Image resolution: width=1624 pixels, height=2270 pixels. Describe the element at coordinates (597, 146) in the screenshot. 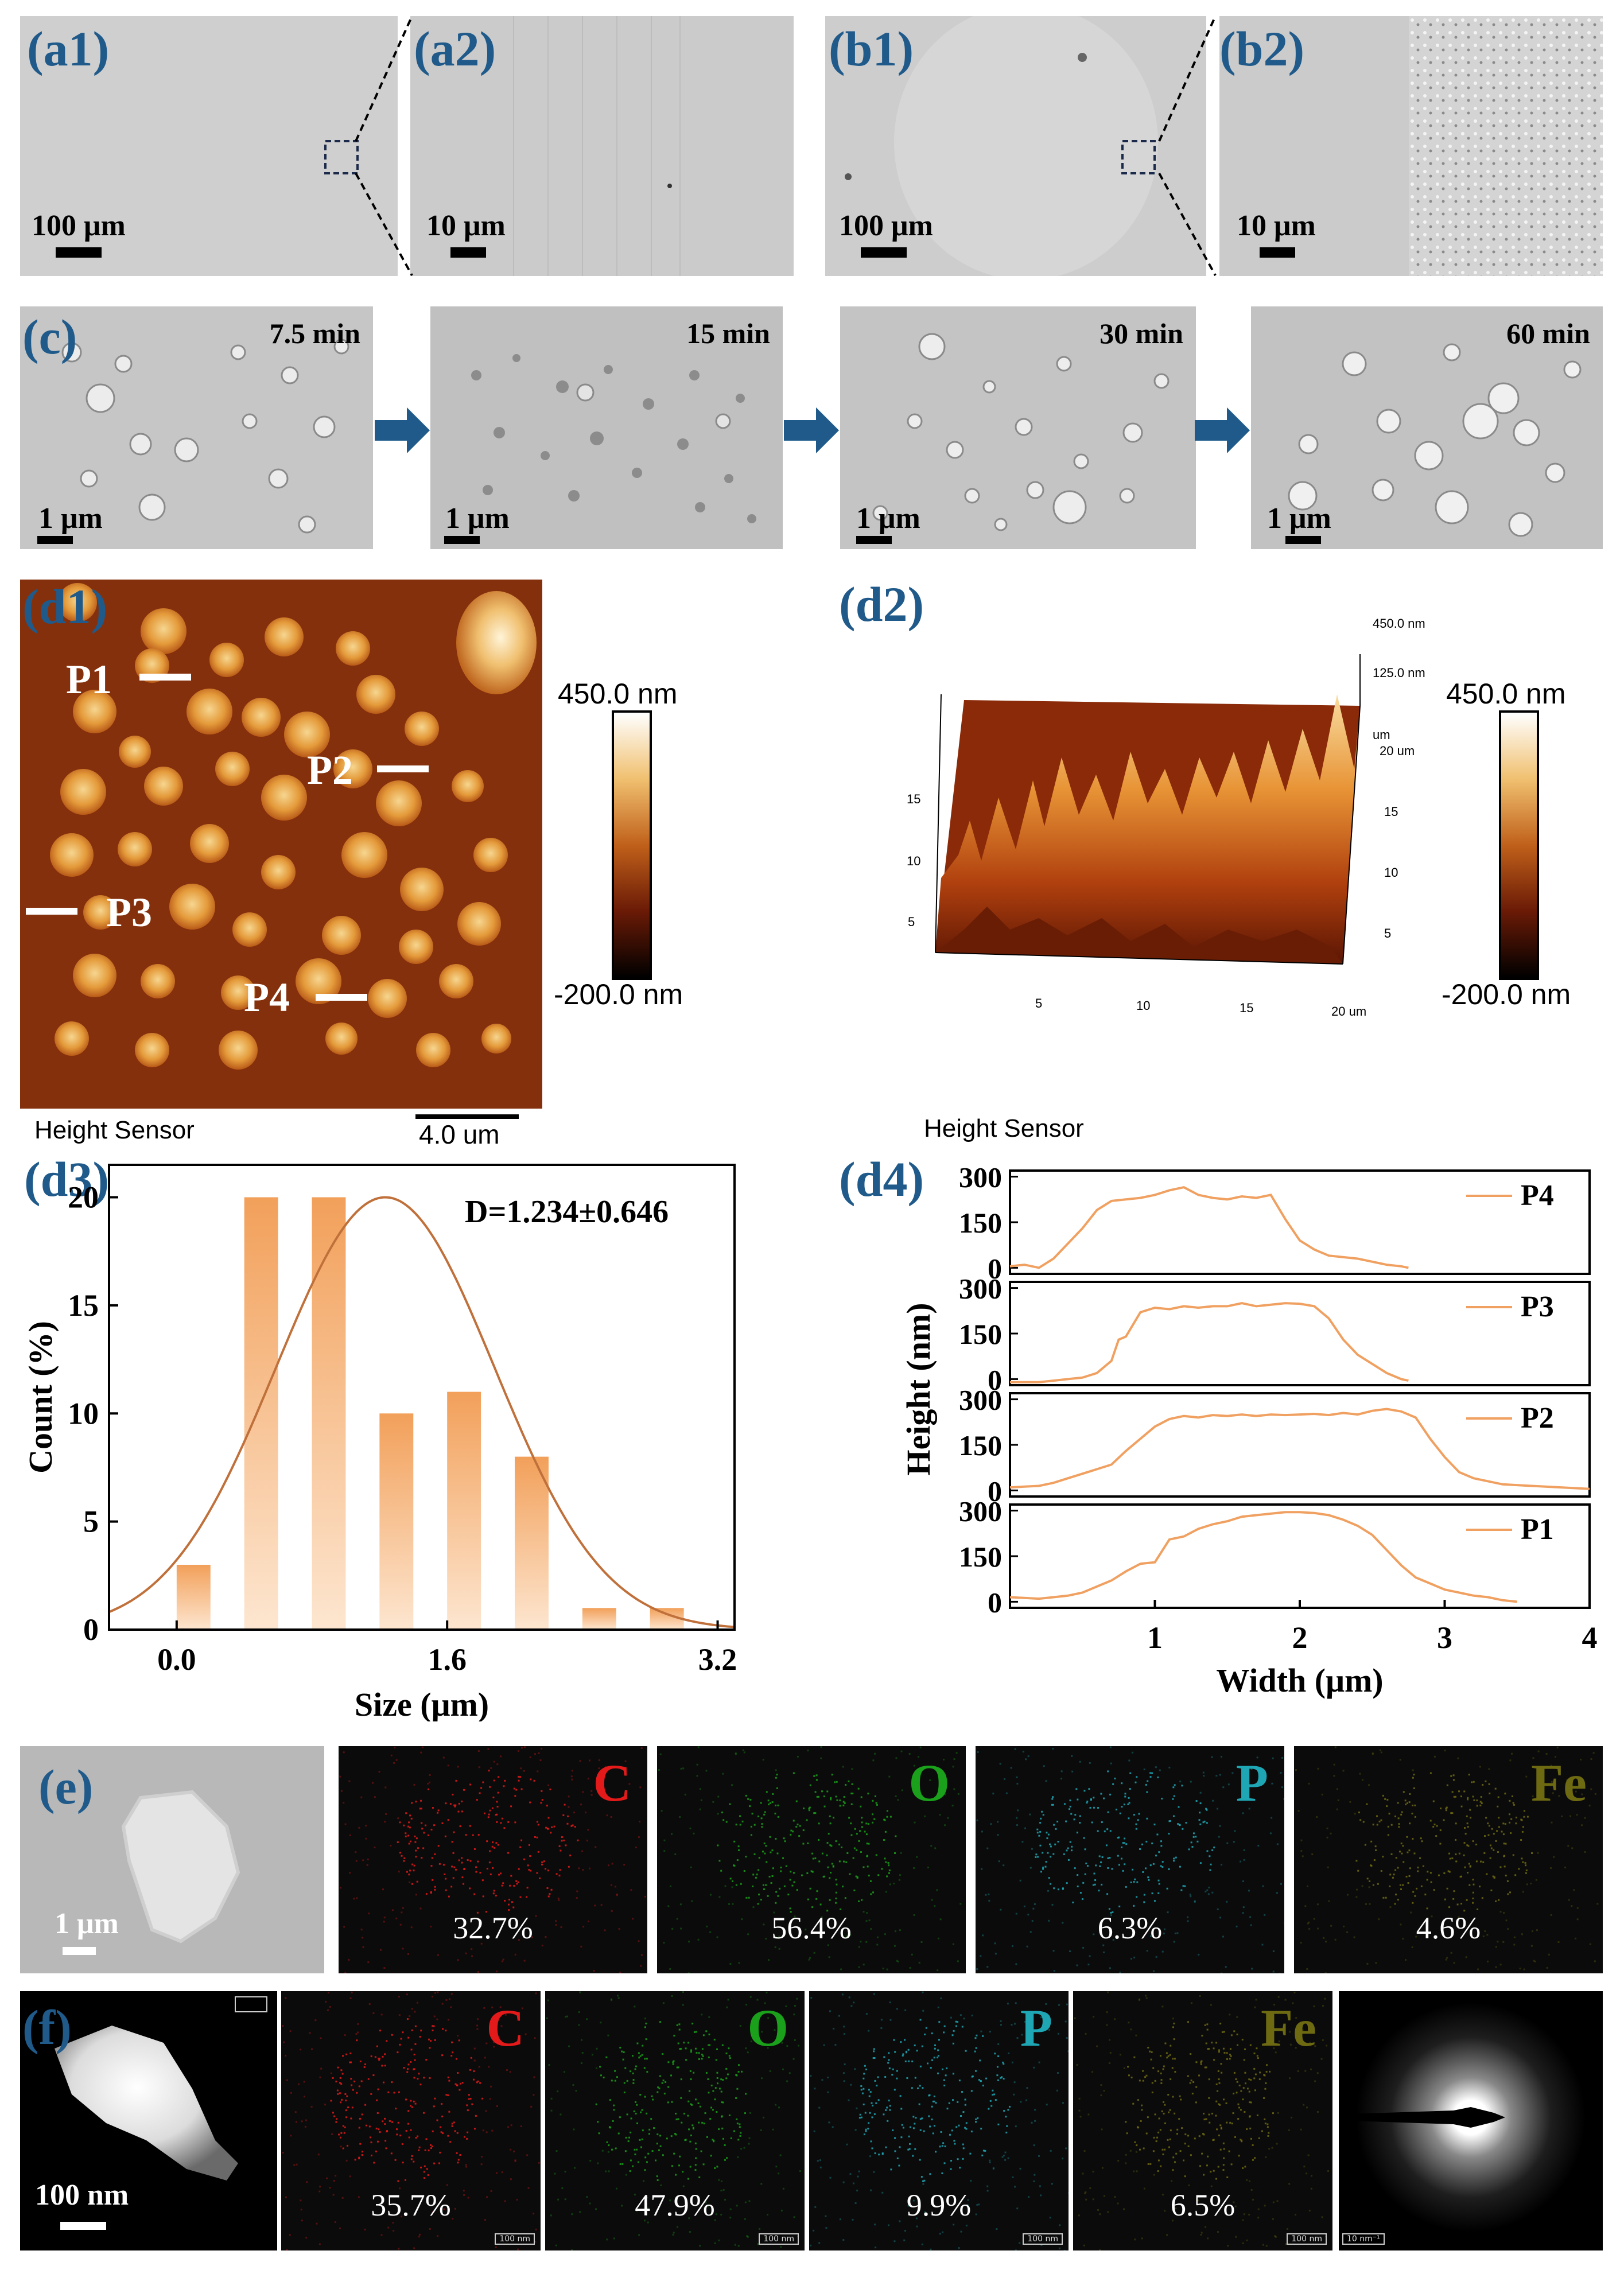

I see `sem-image-a2` at that location.